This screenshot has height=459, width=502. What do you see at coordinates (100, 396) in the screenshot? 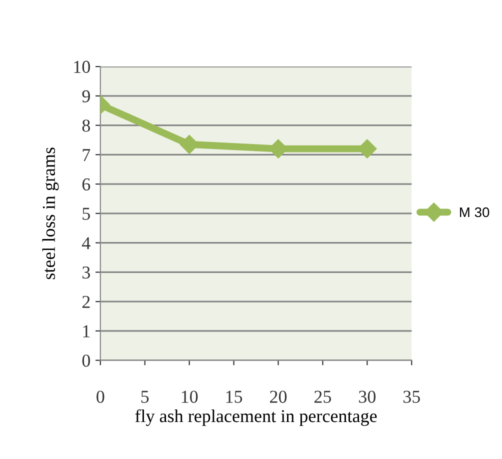
I see `x-tick-label: 0` at bounding box center [100, 396].